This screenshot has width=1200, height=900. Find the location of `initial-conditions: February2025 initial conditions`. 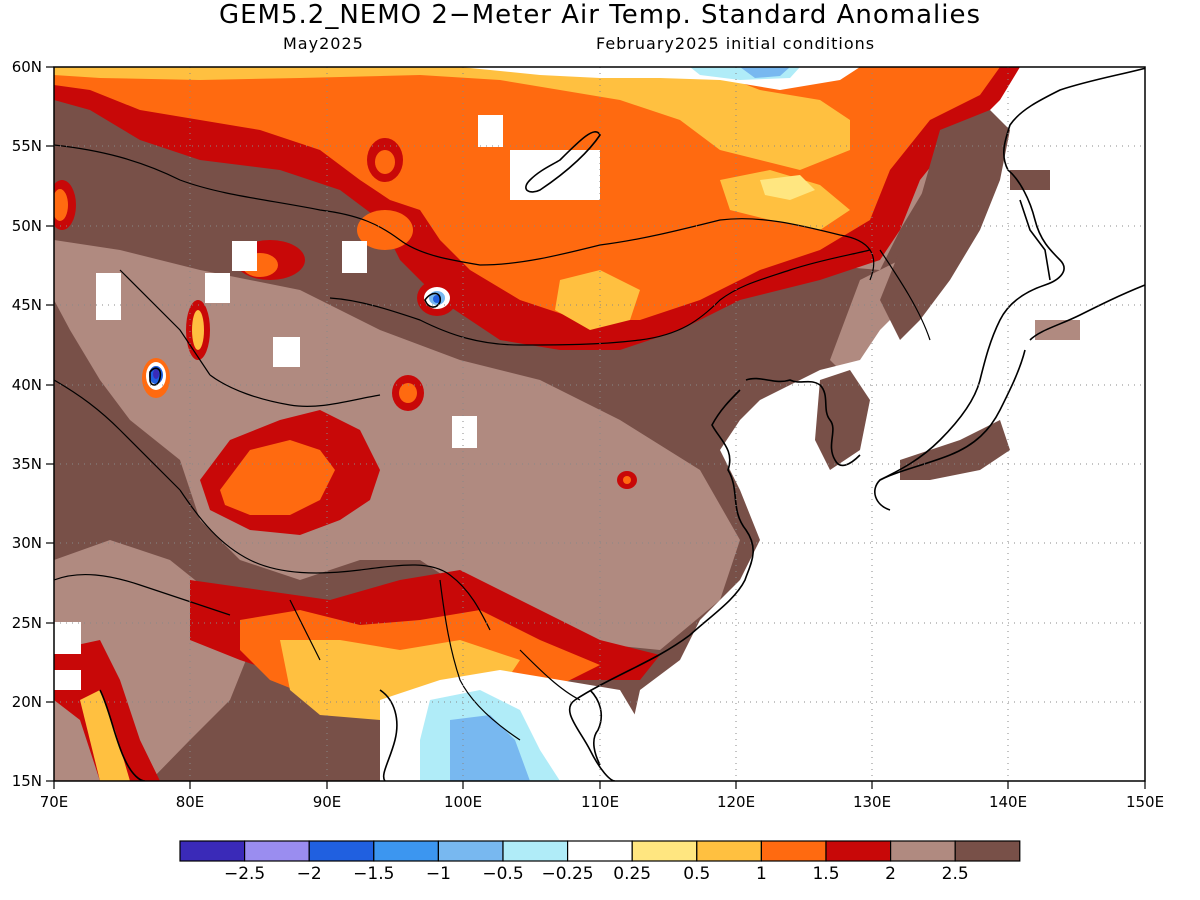

initial-conditions: February2025 initial conditions is located at coordinates (736, 43).